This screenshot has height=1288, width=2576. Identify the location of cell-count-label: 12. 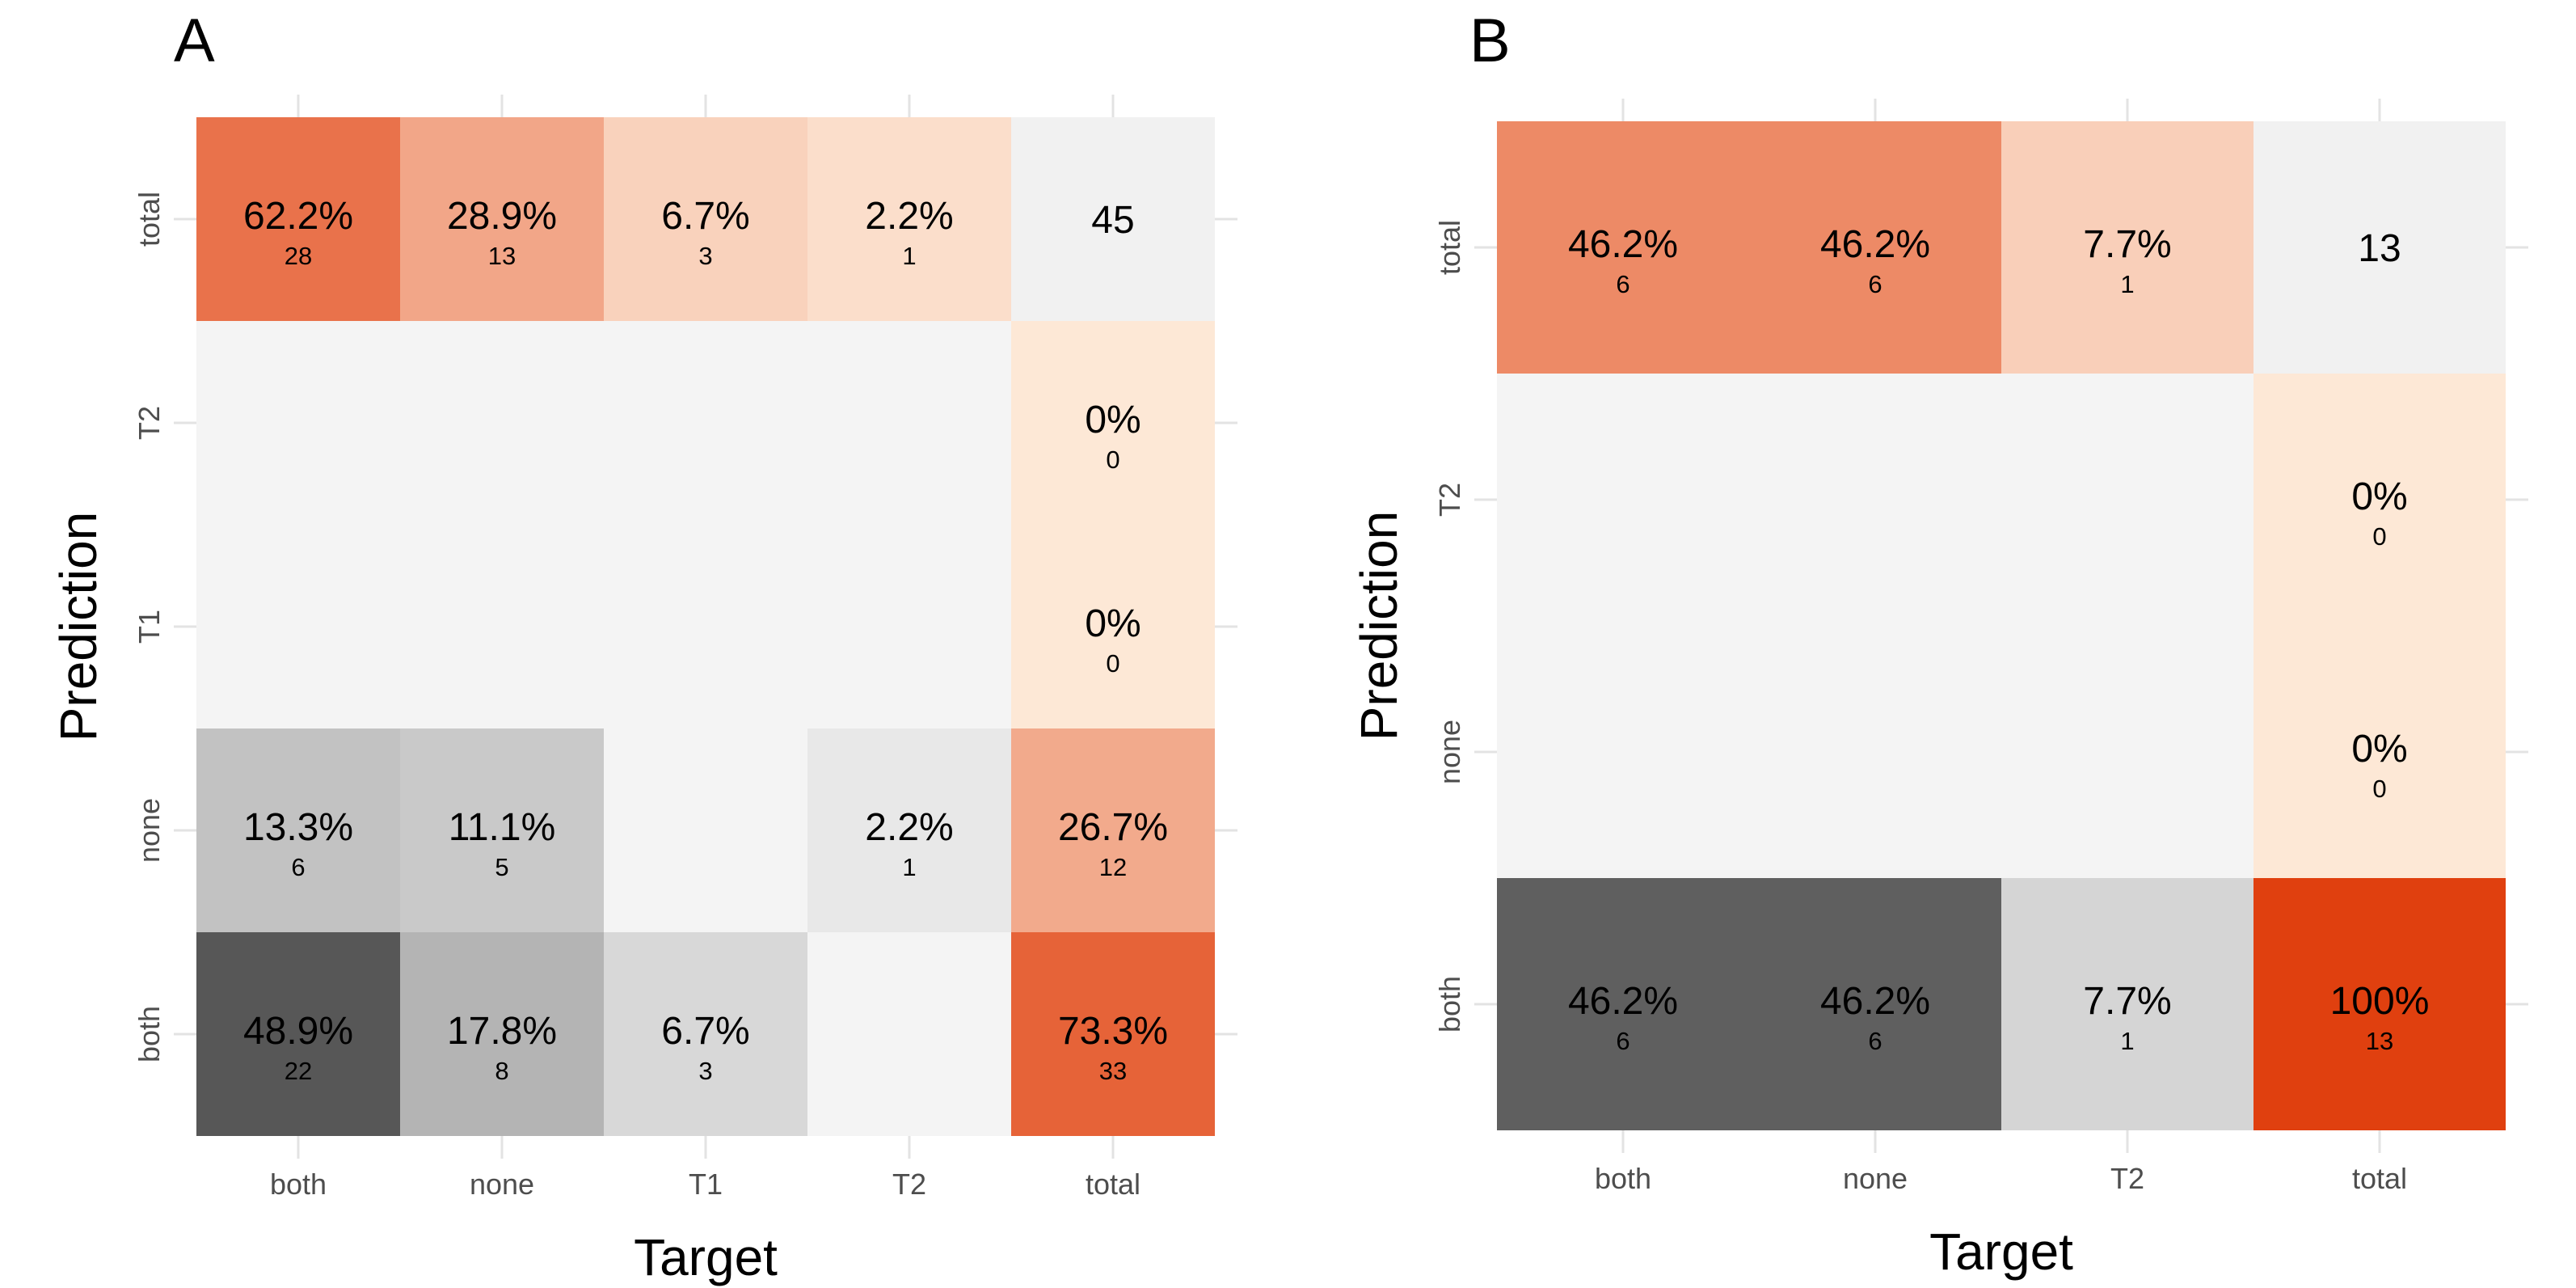
(1113, 867).